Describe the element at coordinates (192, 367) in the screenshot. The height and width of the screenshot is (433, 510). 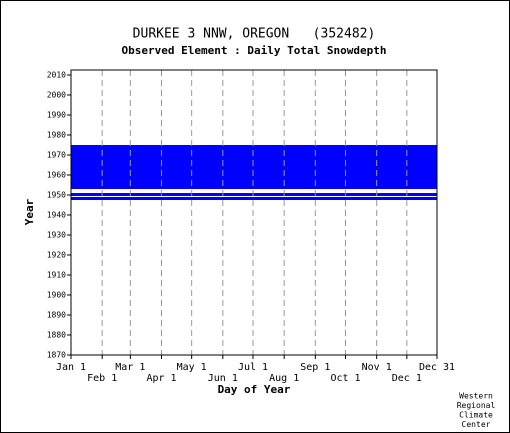
I see `x-tick-label: May 1` at that location.